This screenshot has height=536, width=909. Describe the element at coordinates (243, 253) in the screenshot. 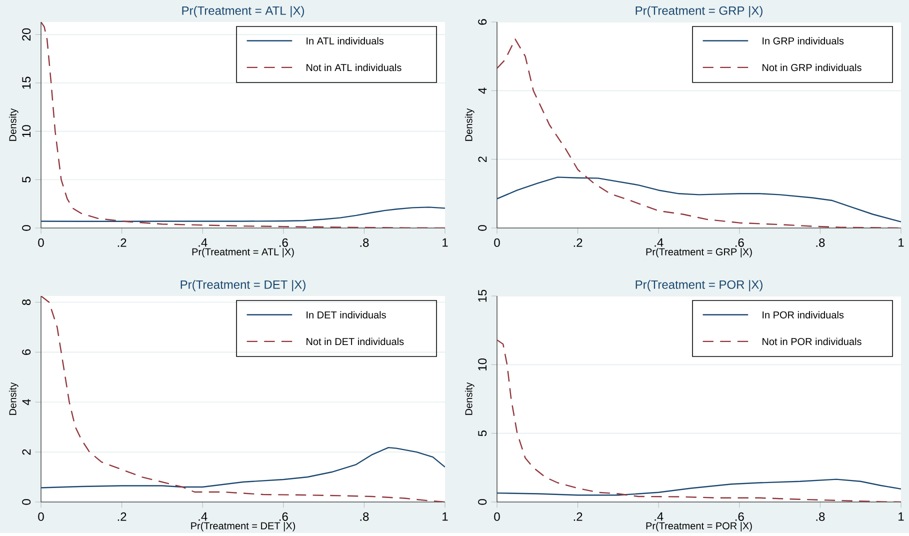

I see `x-axis-title: Pr(Treatment = ATL |X)` at that location.